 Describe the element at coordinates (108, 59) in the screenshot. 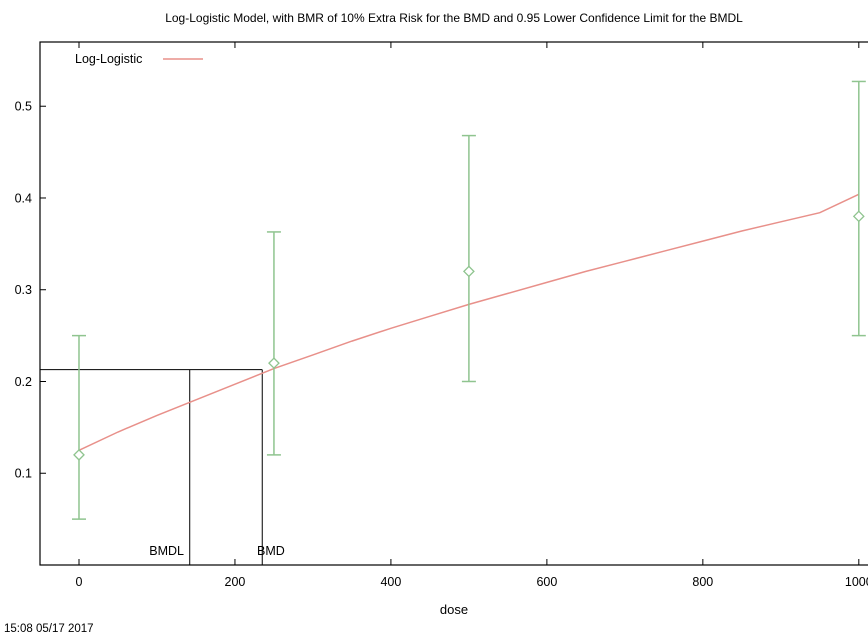

I see `legend-label-log-logistic: Log-Logistic` at that location.